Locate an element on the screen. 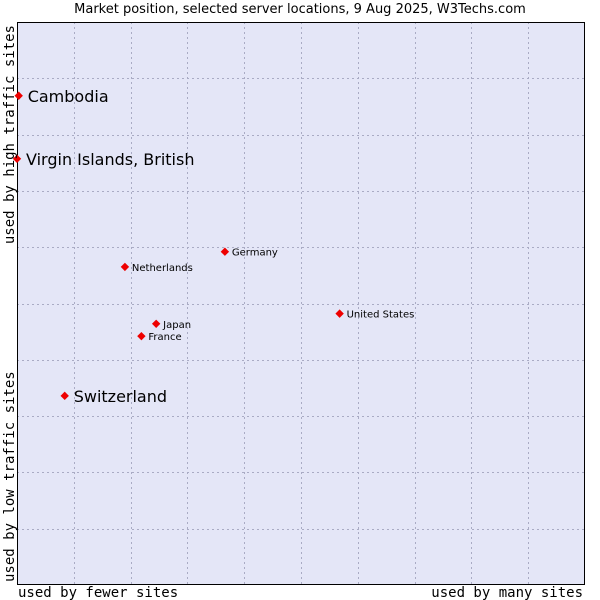 Image resolution: width=600 pixels, height=600 pixels. point-label: Japan is located at coordinates (176, 325).